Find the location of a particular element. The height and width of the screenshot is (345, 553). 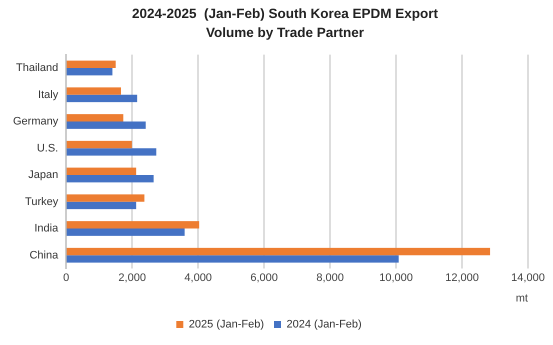

chart-title: 2024-2025 (Jan-Feb) South Korea EPDM Export Volume by Trade Partner is located at coordinates (285, 23).